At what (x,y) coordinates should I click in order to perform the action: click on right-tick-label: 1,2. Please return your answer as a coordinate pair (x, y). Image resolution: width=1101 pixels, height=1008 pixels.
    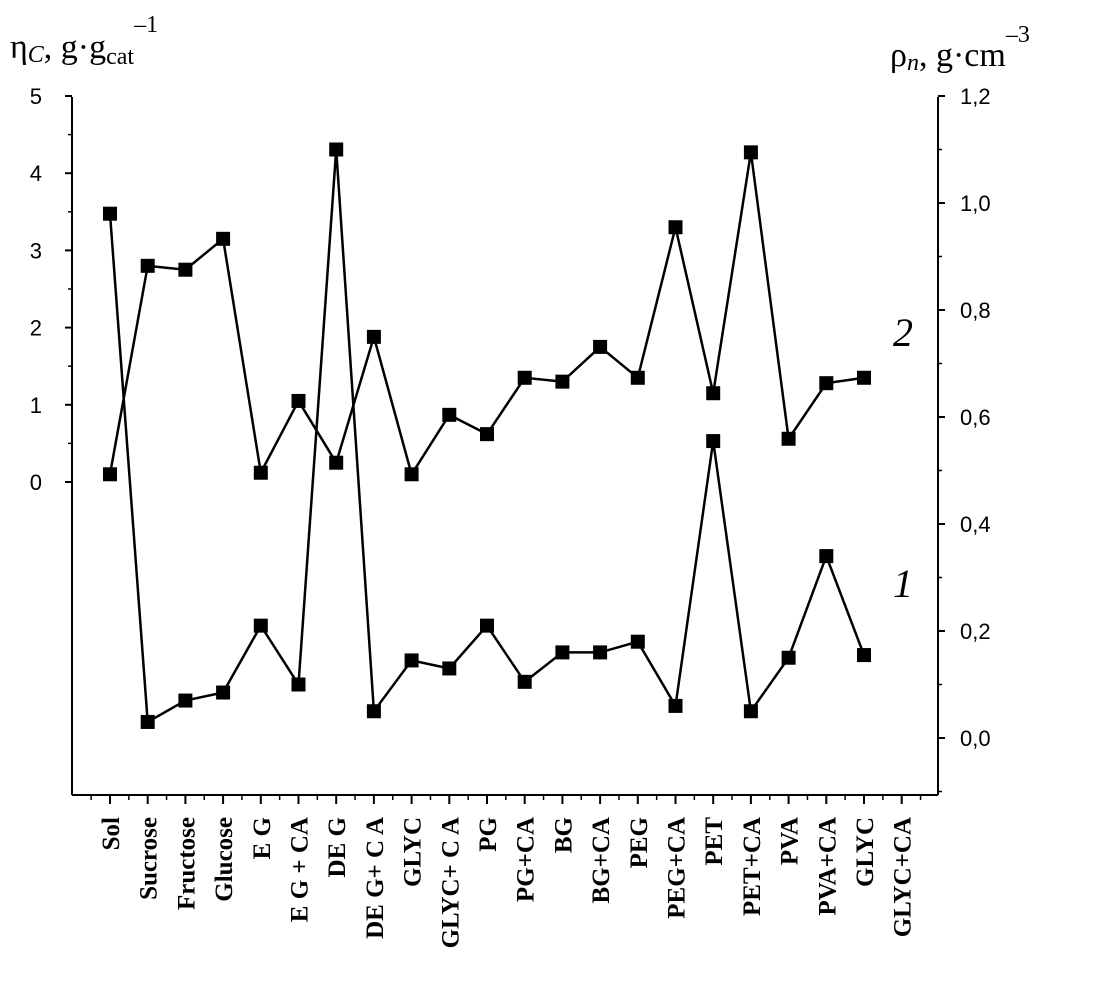
    Looking at the image, I should click on (975, 96).